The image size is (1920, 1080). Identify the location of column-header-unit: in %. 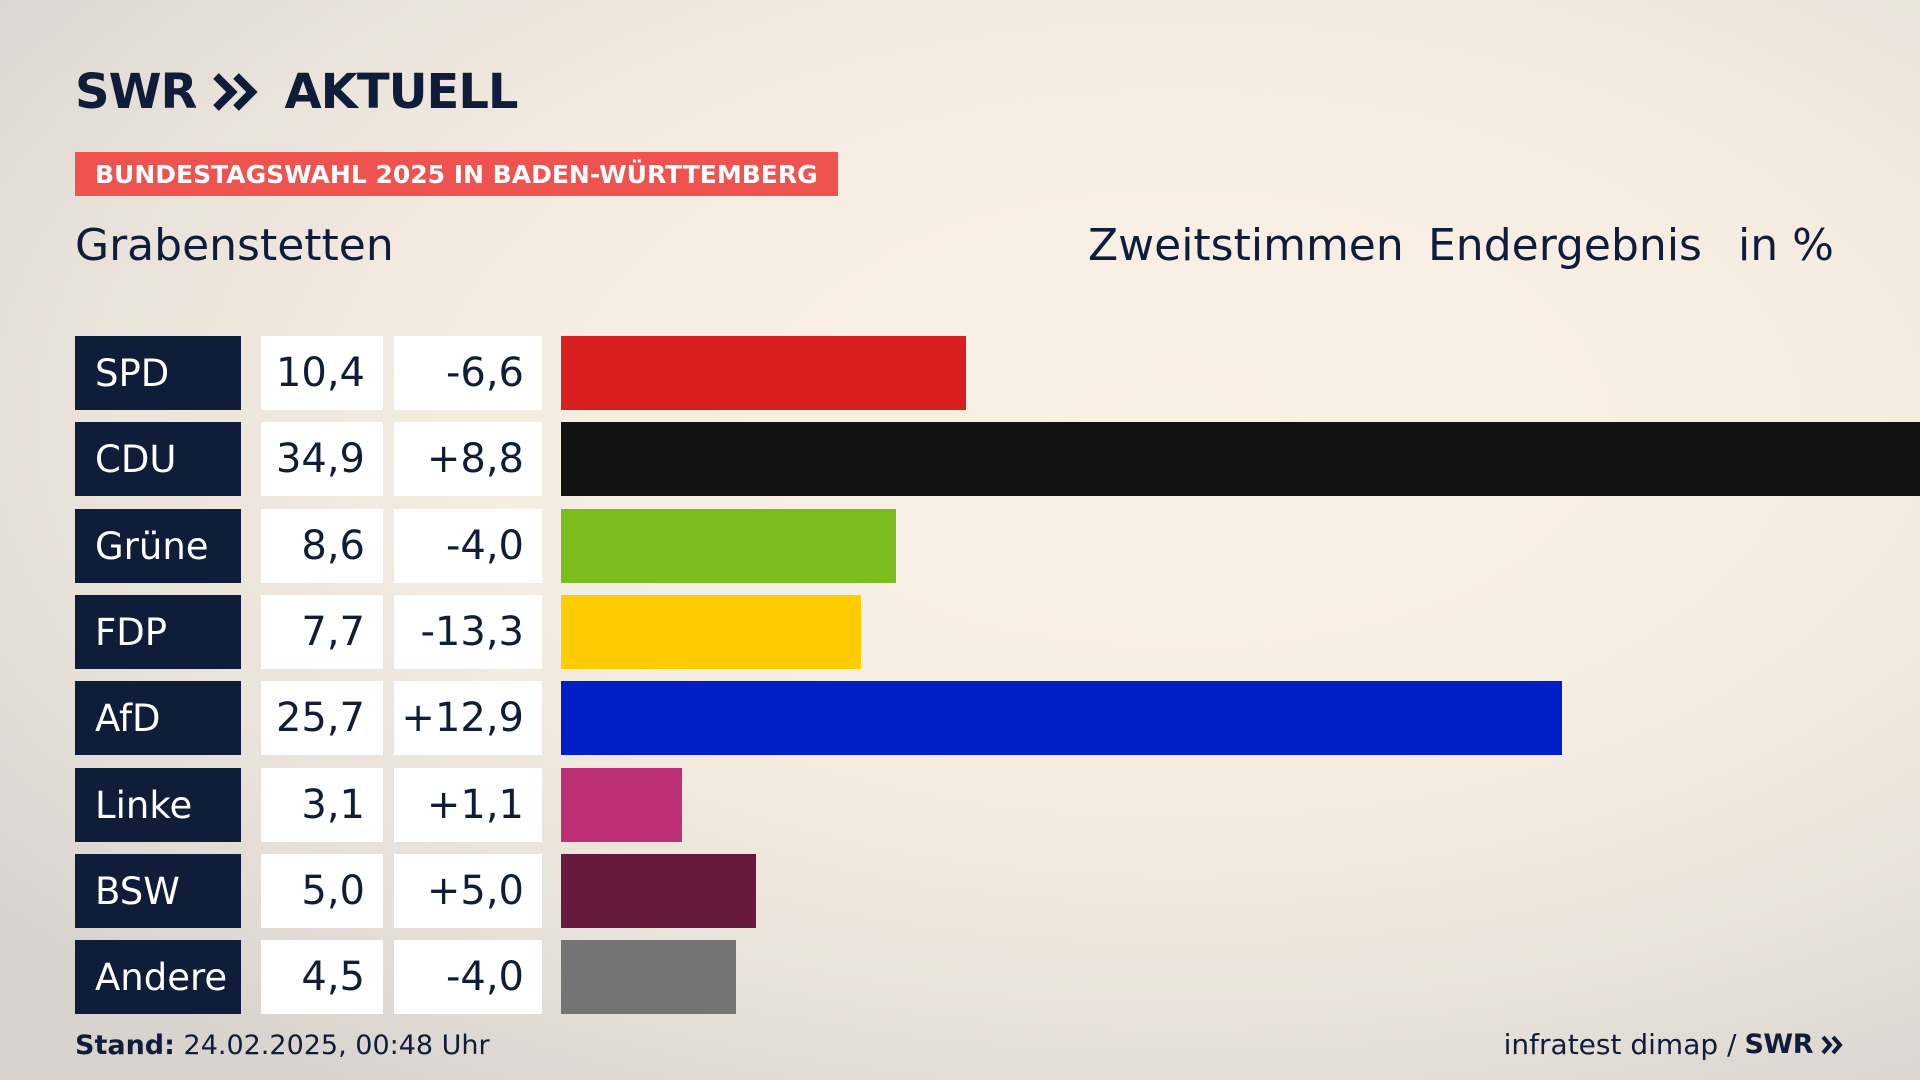
(1786, 245).